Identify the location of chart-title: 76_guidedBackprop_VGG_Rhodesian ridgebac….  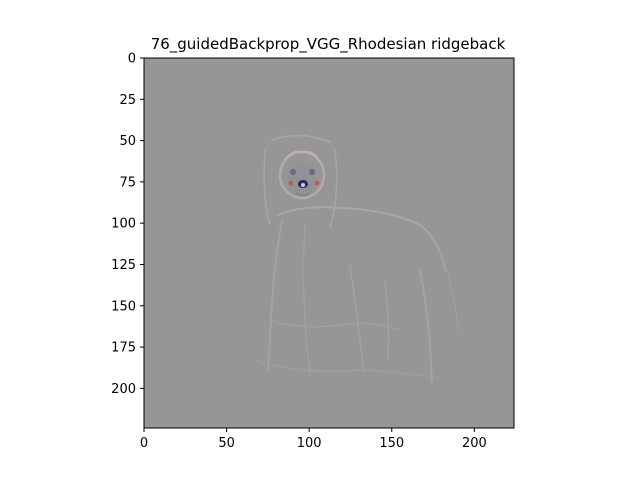
(328, 44).